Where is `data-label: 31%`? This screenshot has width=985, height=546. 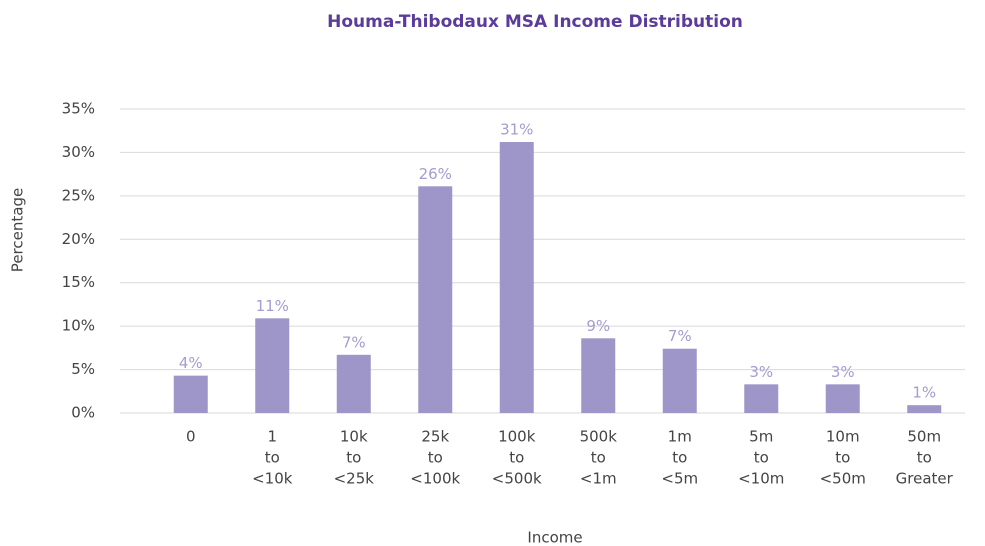
data-label: 31% is located at coordinates (516, 130).